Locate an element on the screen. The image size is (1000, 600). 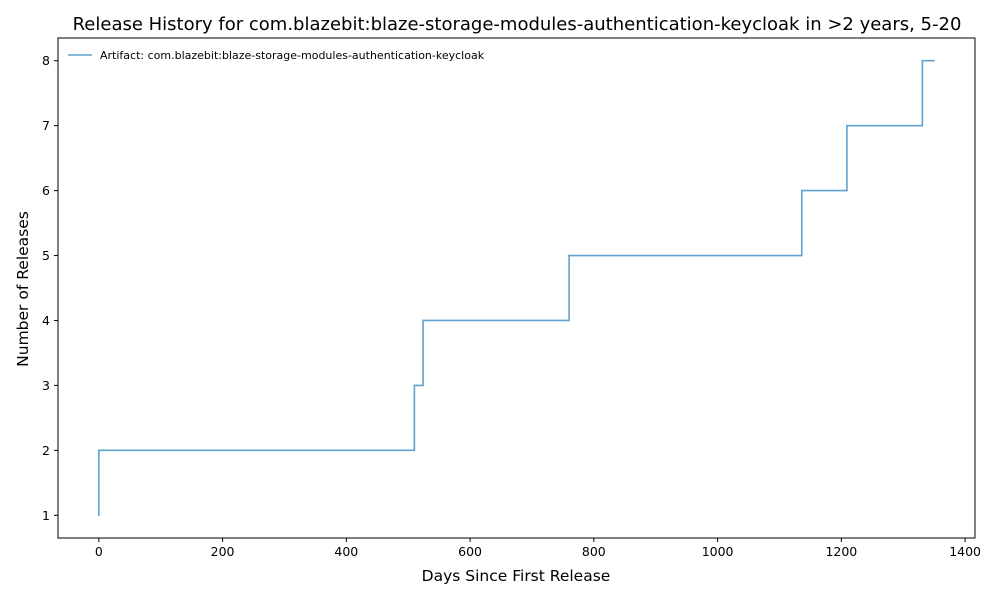
x-tick-label: 1200 is located at coordinates (841, 551).